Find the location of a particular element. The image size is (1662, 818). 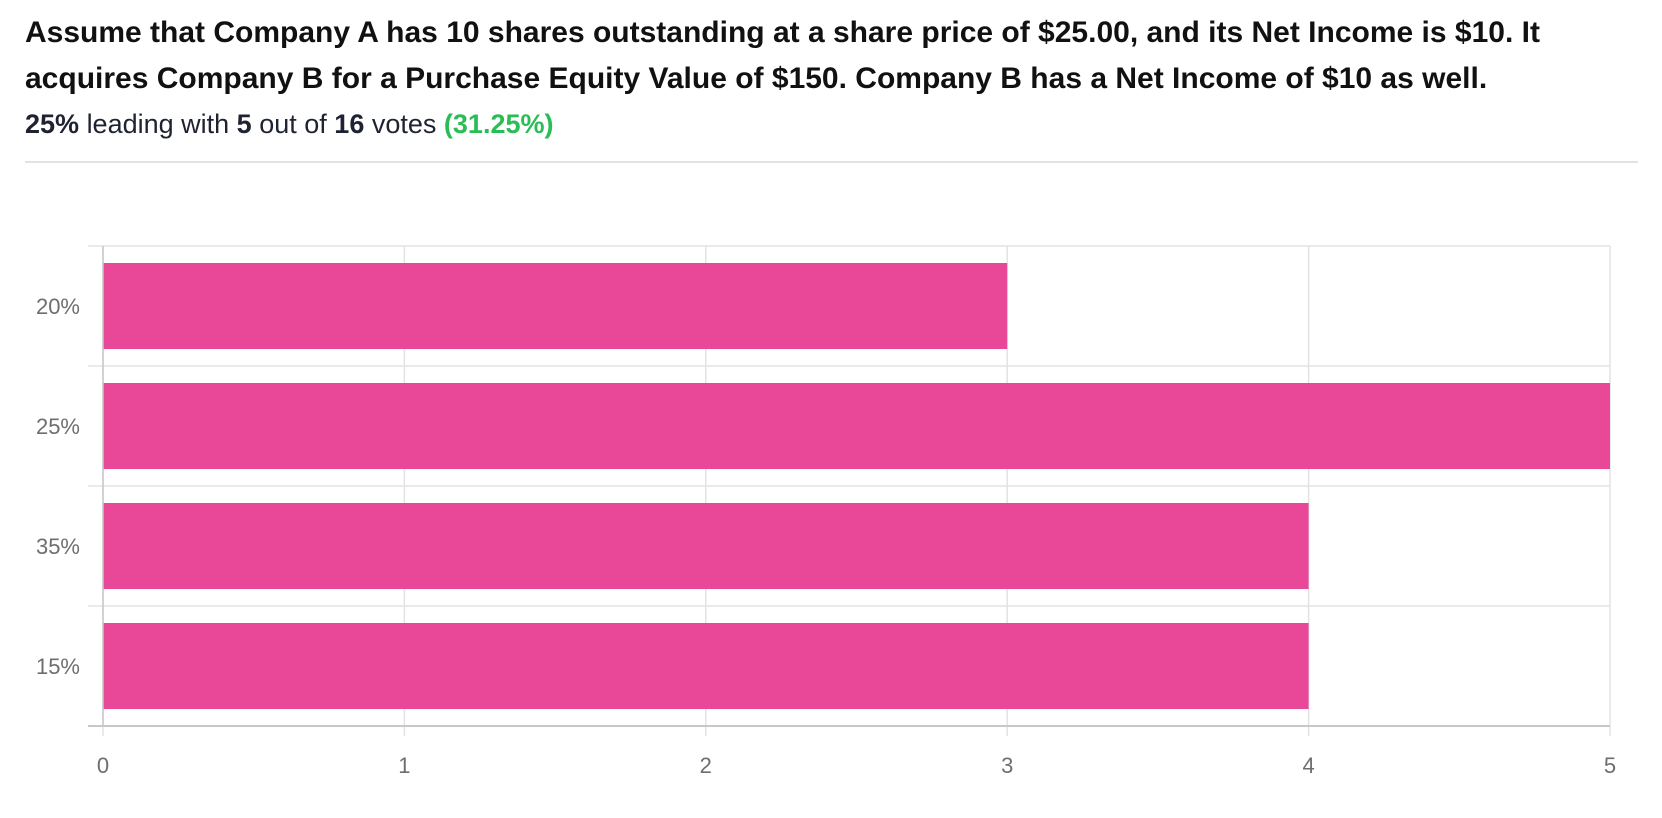

bar-20% is located at coordinates (555, 306).